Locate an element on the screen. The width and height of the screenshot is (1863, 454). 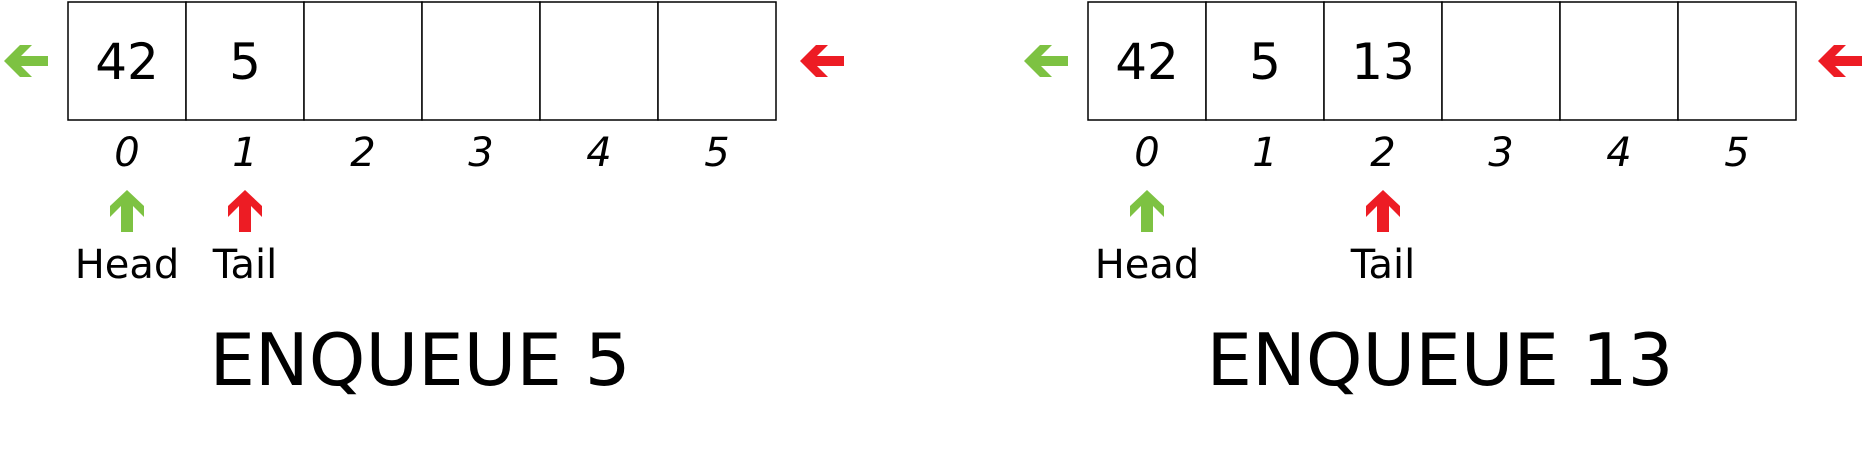
cell-value: 13 is located at coordinates (1383, 62).